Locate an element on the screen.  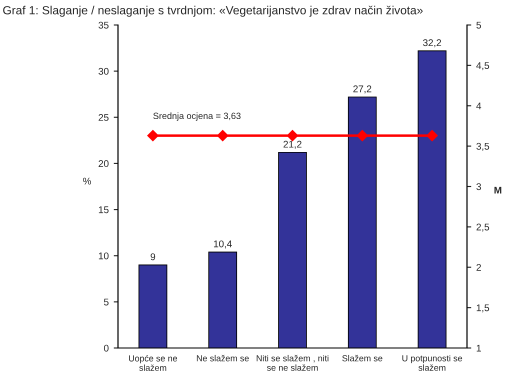
x-tick-label: U potpunosti se slažem is located at coordinates (432, 362).